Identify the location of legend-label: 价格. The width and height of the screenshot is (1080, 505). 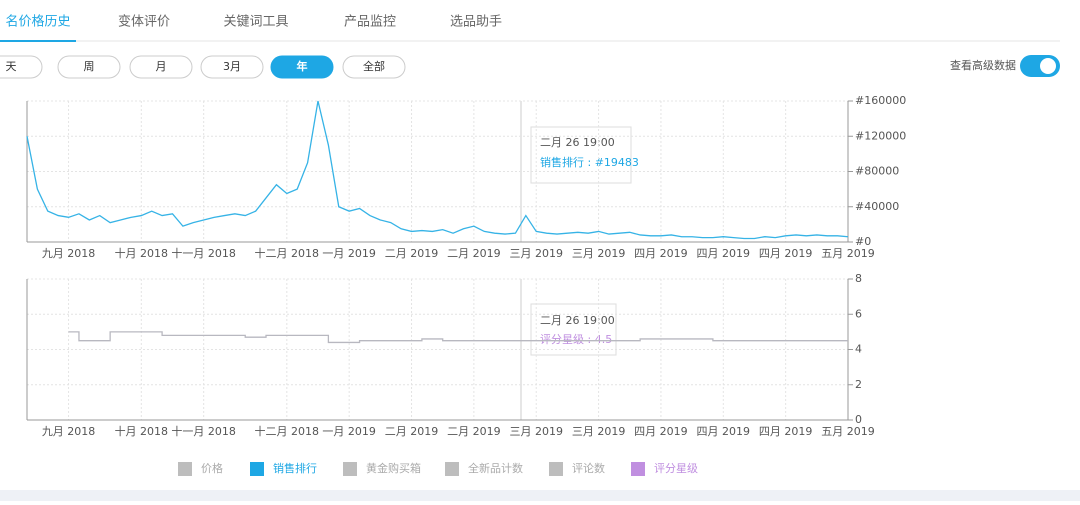
(212, 468).